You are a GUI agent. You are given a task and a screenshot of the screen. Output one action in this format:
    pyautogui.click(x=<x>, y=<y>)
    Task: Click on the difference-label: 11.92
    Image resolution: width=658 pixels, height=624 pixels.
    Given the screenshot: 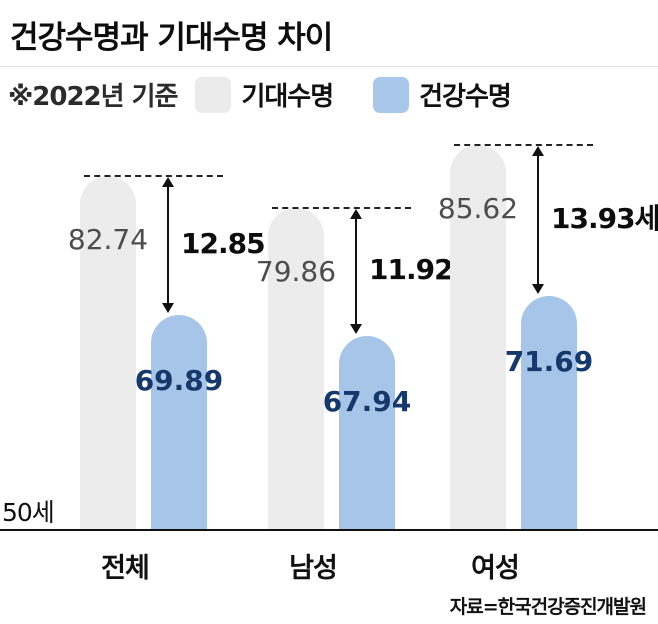 What is the action you would take?
    pyautogui.click(x=411, y=269)
    